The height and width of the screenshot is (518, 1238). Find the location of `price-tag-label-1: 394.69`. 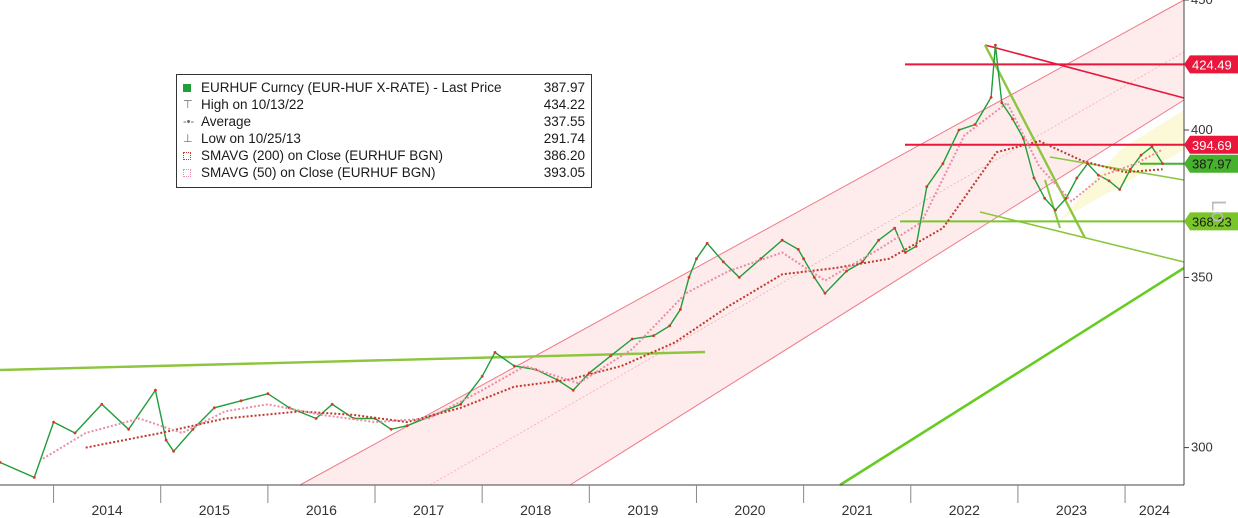

price-tag-label-1: 394.69 is located at coordinates (1212, 145).